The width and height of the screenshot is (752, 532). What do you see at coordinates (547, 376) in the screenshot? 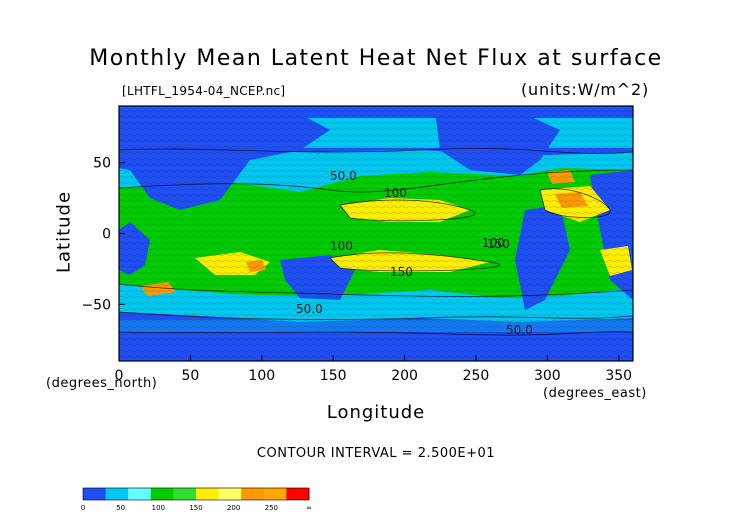
I see `x-tick-label: 300` at bounding box center [547, 376].